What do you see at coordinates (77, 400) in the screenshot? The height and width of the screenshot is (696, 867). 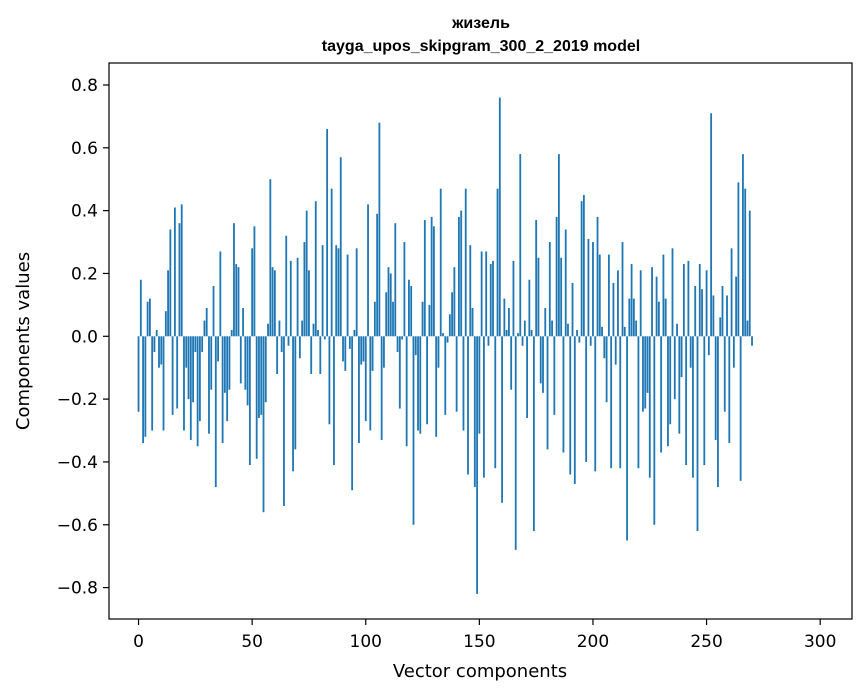 I see `y-tick-label: −0.2` at bounding box center [77, 400].